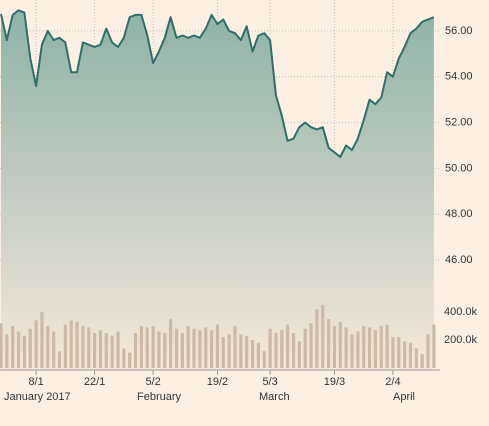  Describe the element at coordinates (404, 397) in the screenshot. I see `month-label: April` at that location.